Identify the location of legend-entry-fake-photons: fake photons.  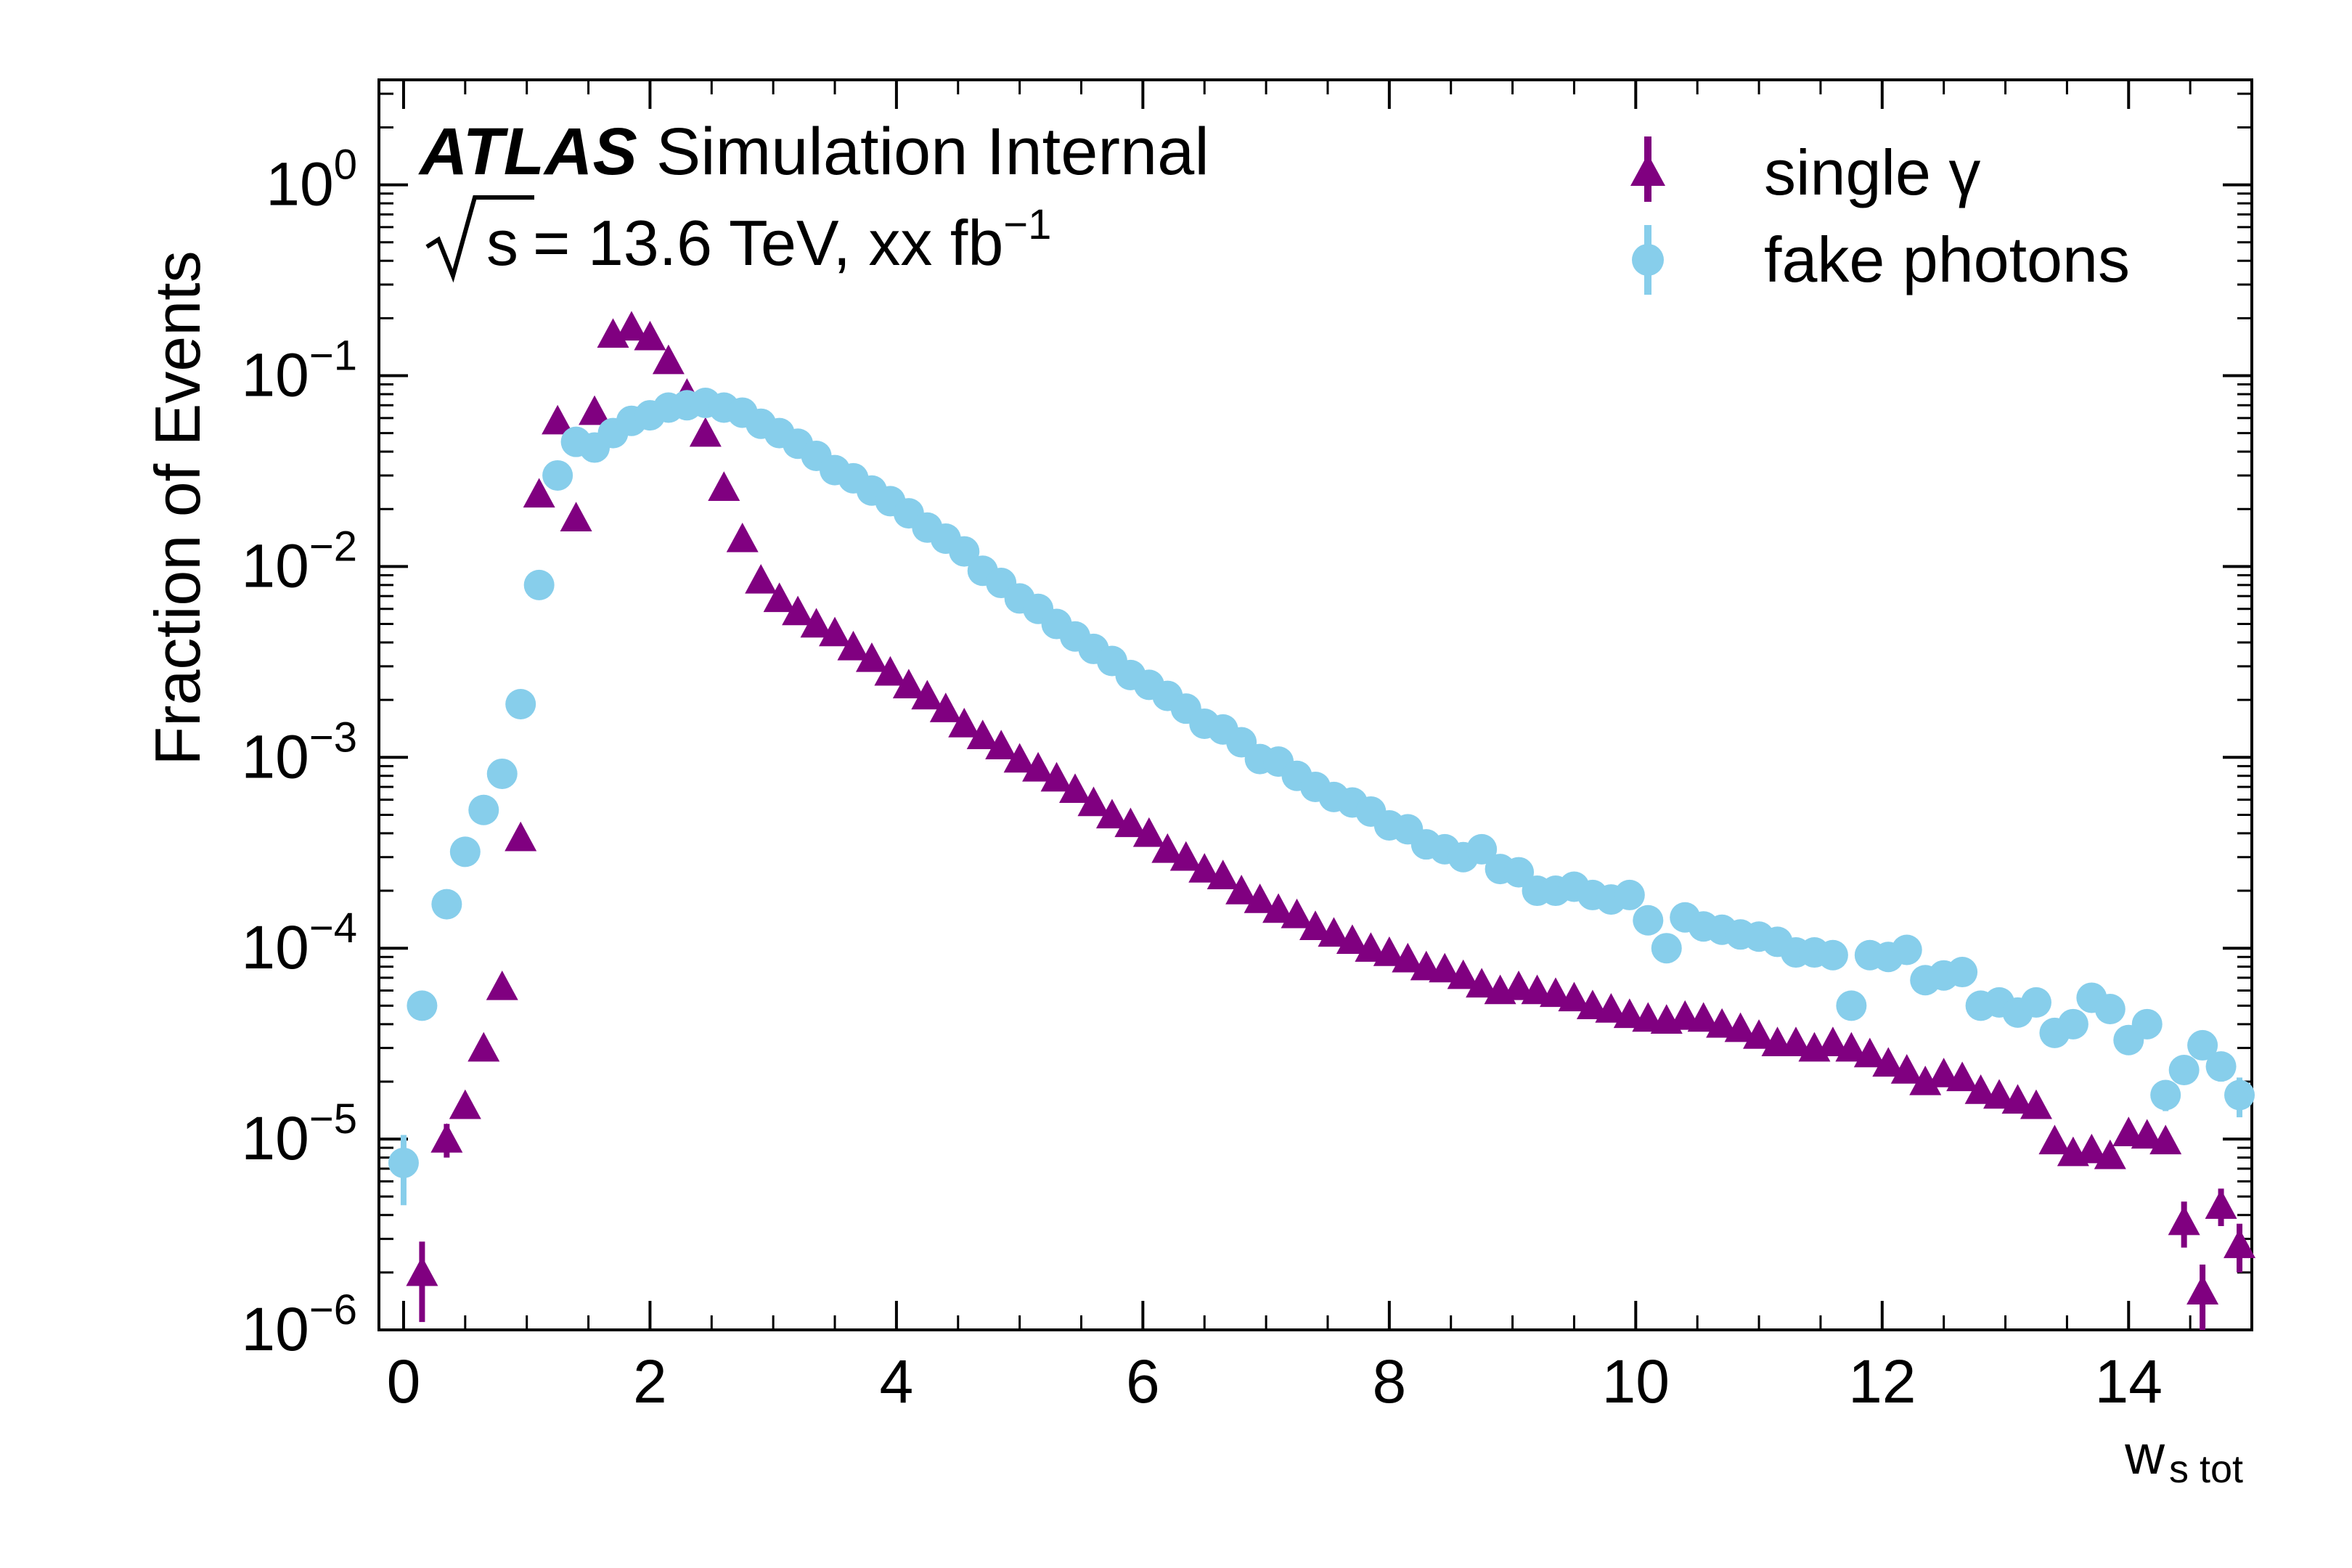
(1881, 259).